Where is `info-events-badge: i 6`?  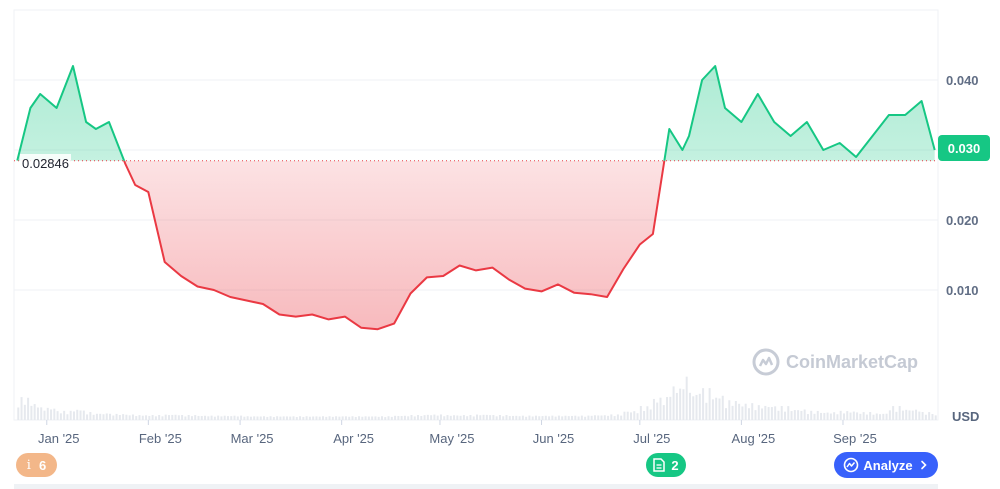 info-events-badge: i 6 is located at coordinates (36, 465).